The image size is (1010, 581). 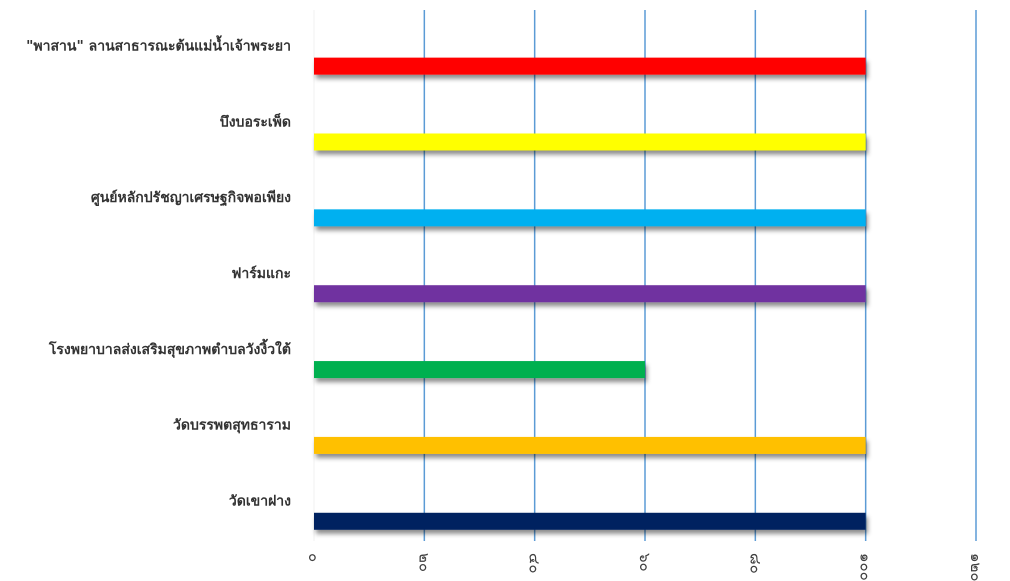 What do you see at coordinates (535, 563) in the screenshot?
I see `x-tick-label: ๔๐` at bounding box center [535, 563].